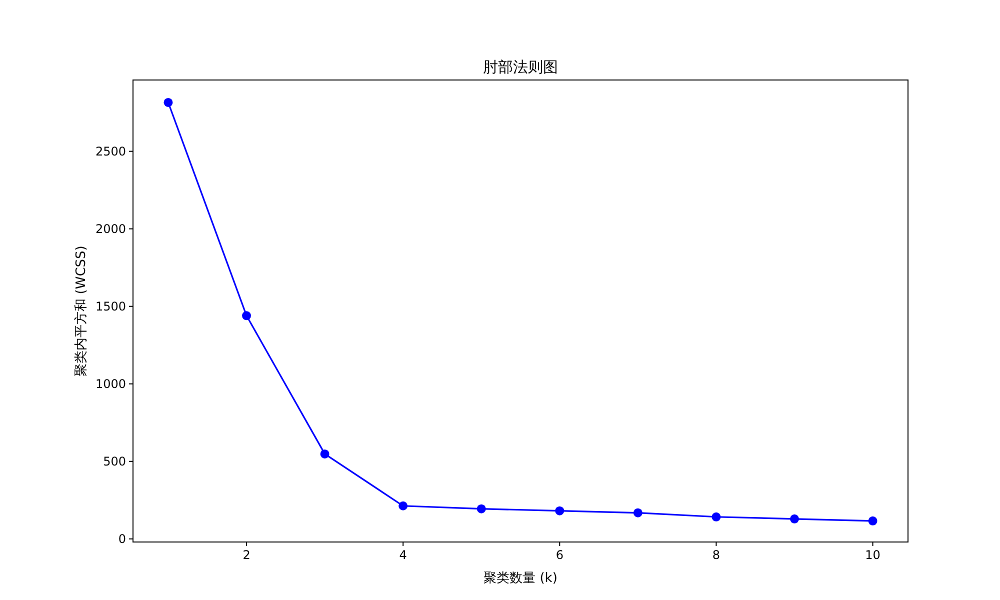 The image size is (1000, 600). What do you see at coordinates (110, 307) in the screenshot?
I see `y-tick-label: 1500` at bounding box center [110, 307].